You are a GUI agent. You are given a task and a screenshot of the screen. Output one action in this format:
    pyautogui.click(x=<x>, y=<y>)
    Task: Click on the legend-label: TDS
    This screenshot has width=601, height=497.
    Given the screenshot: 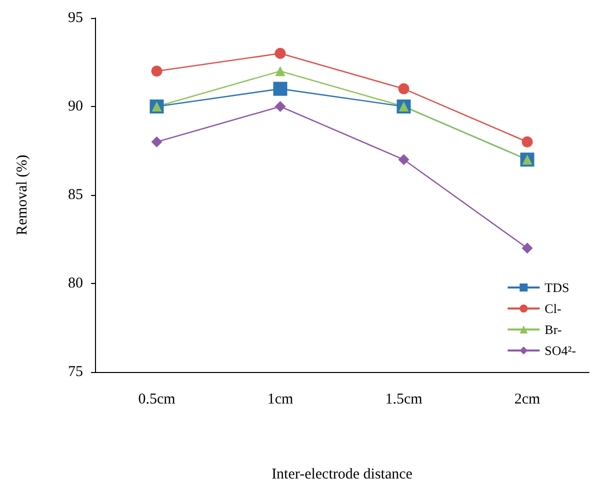 What is the action you would take?
    pyautogui.click(x=557, y=287)
    